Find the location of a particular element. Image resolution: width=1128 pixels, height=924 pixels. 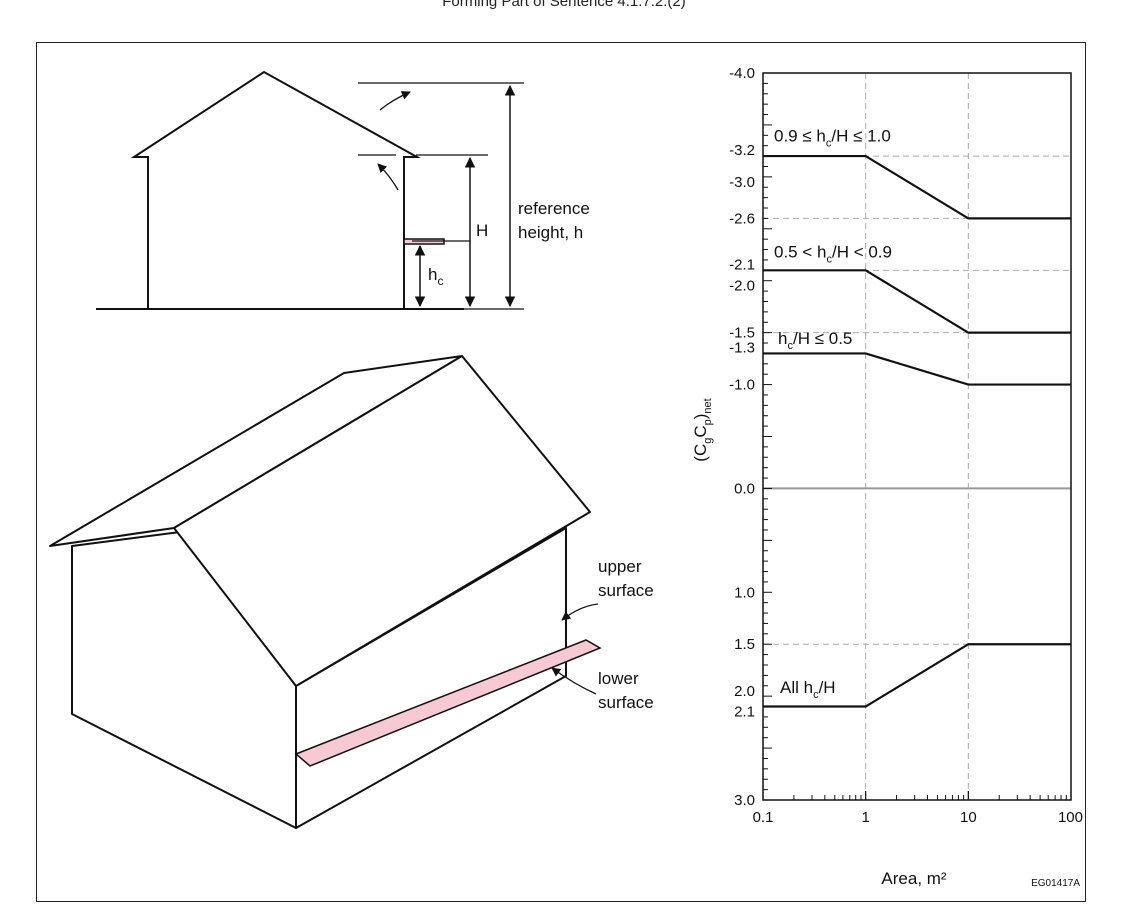

x-tick-label: 100 is located at coordinates (1070, 817).